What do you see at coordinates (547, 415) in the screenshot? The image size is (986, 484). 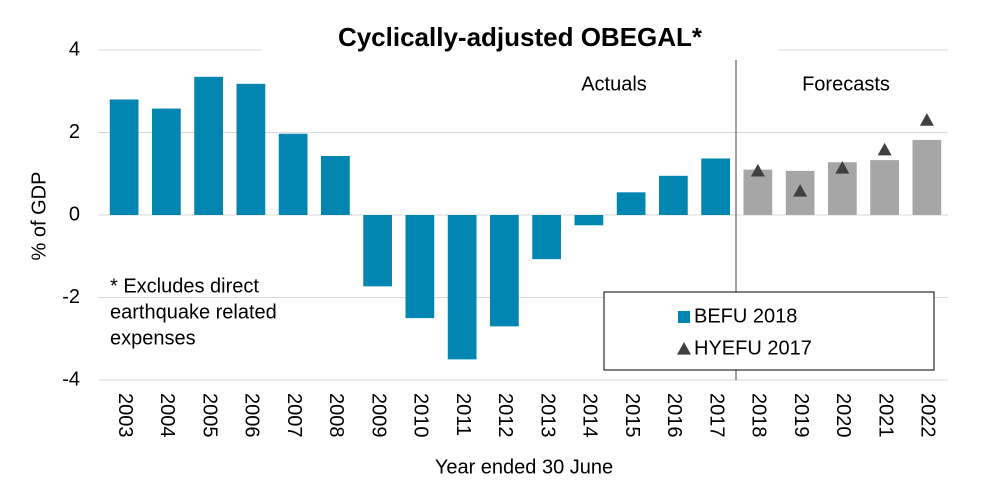 I see `x-tick-label: 2013` at bounding box center [547, 415].